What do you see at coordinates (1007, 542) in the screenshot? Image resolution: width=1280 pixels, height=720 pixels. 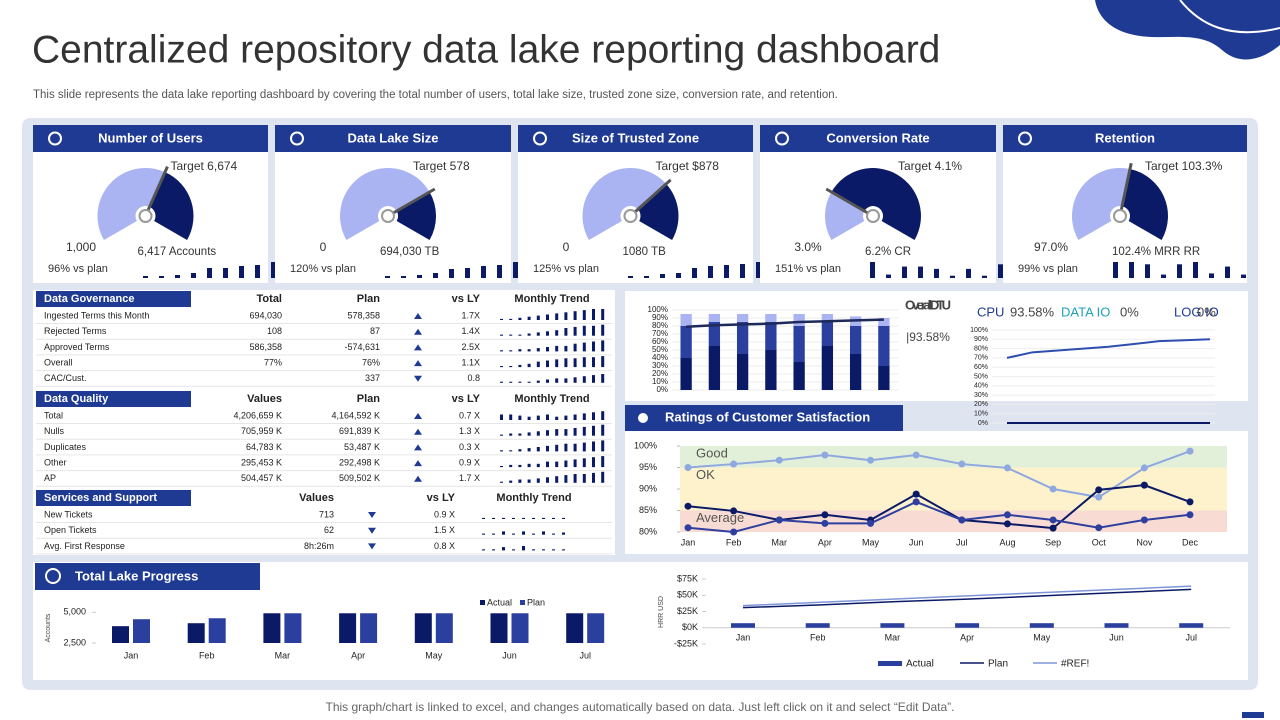 I see `x-tick-label: Aug` at bounding box center [1007, 542].